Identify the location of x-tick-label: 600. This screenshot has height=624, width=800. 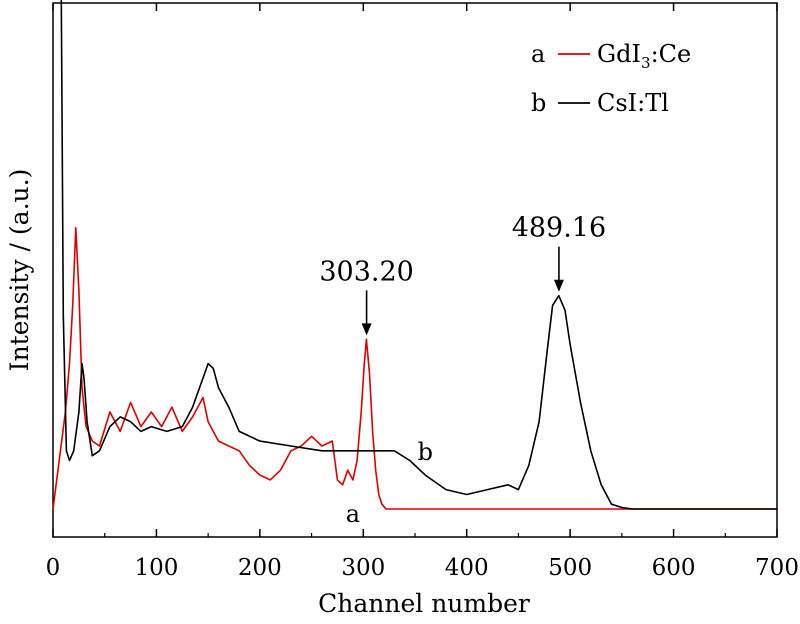
(674, 568).